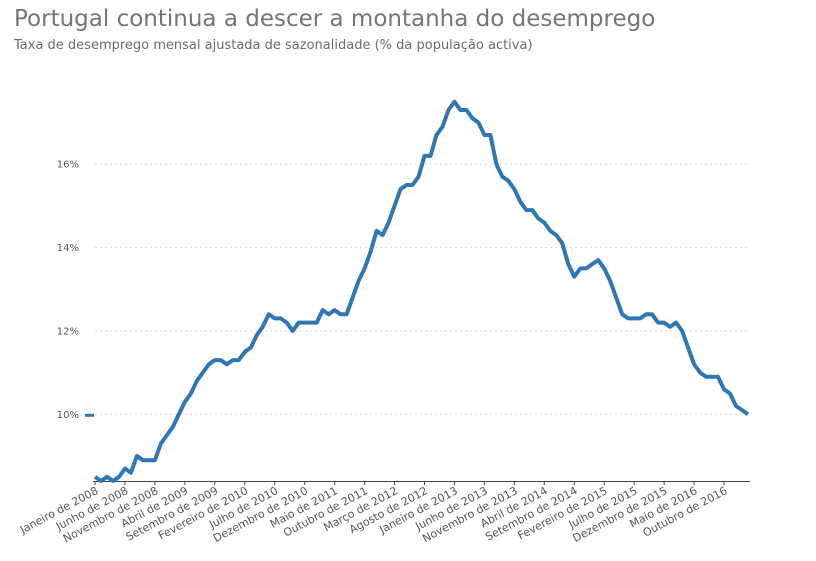 The image size is (816, 561). What do you see at coordinates (68, 415) in the screenshot?
I see `y-tick-label: 10%` at bounding box center [68, 415].